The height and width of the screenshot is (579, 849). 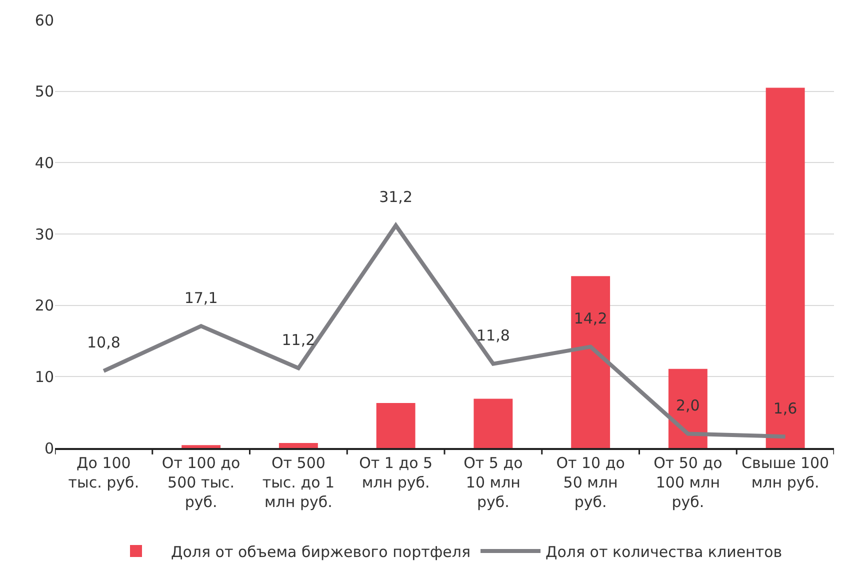 I want to click on x-tick-label: Свыше 100 млн руб., so click(x=786, y=473).